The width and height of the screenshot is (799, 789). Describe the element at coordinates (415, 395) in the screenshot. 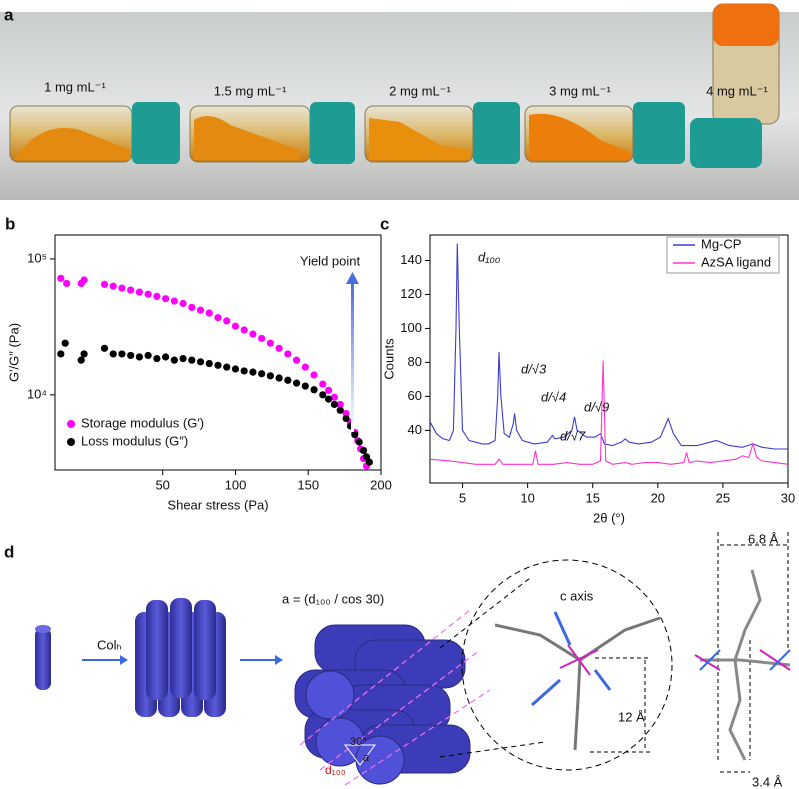

I see `y-tick-label: 60` at that location.